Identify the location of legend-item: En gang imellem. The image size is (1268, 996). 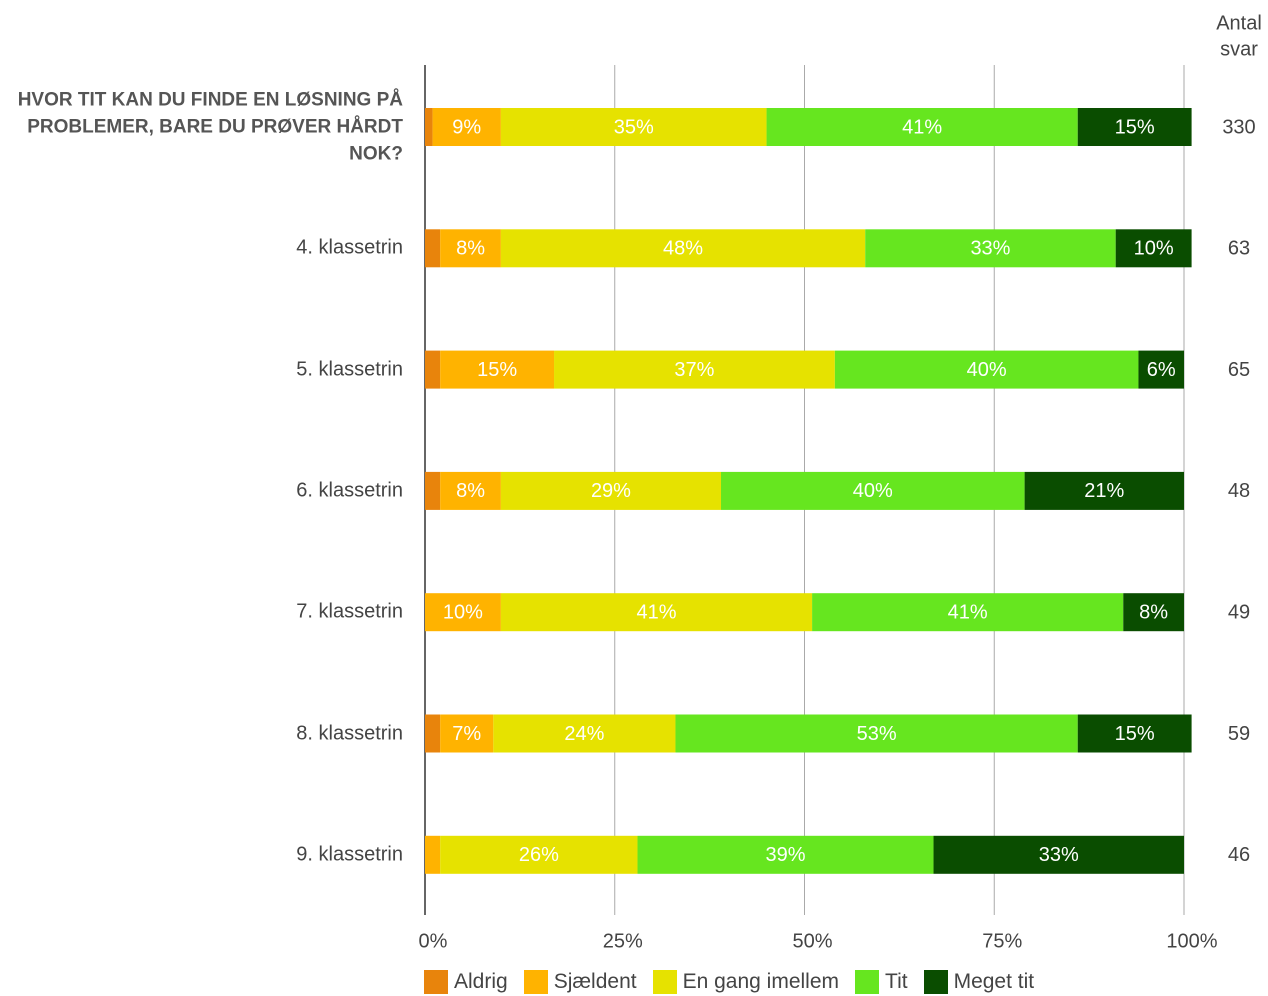
(746, 982).